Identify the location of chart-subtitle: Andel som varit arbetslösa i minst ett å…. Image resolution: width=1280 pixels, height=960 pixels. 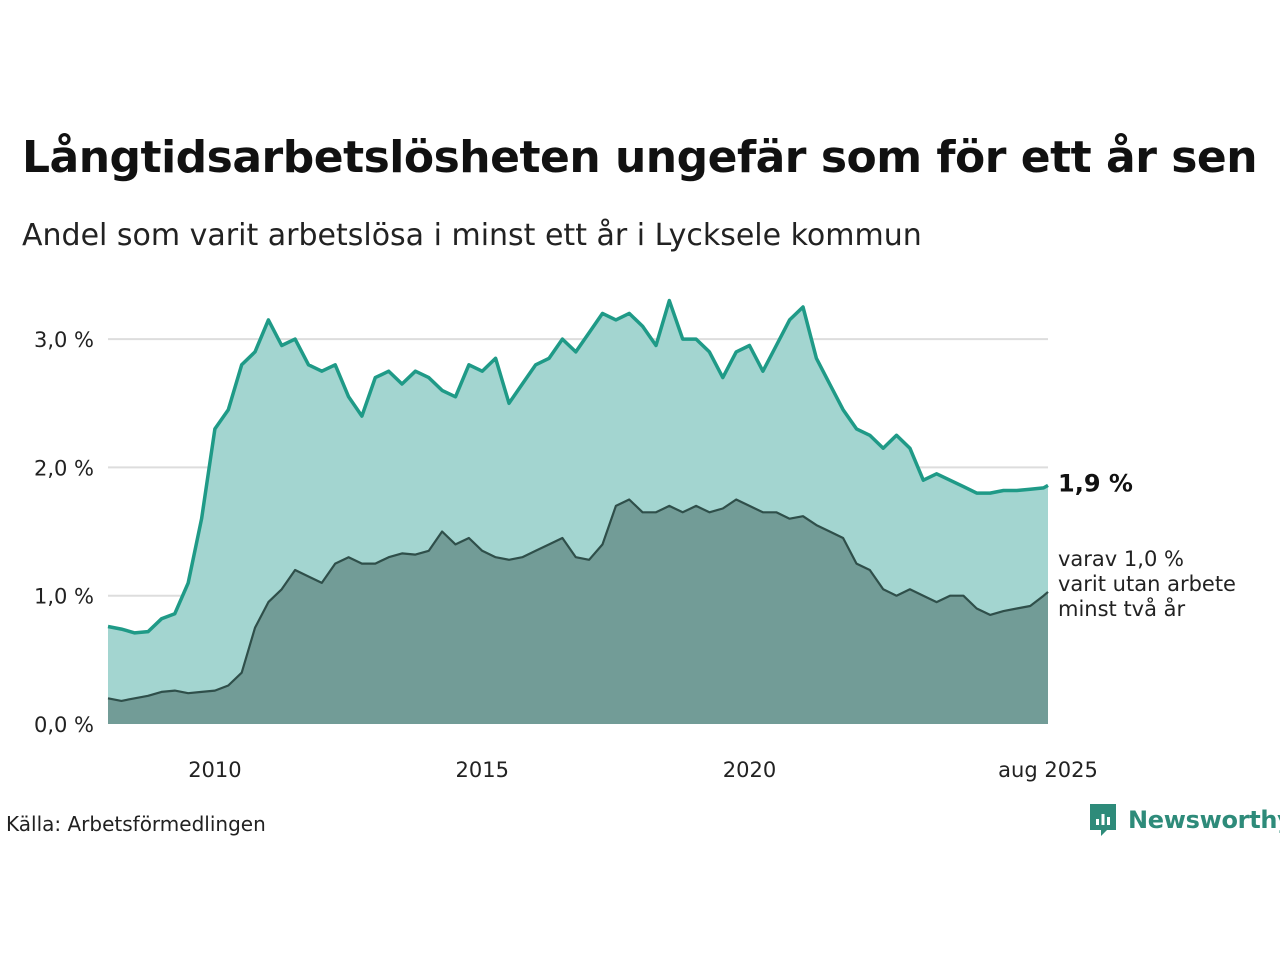
(472, 235).